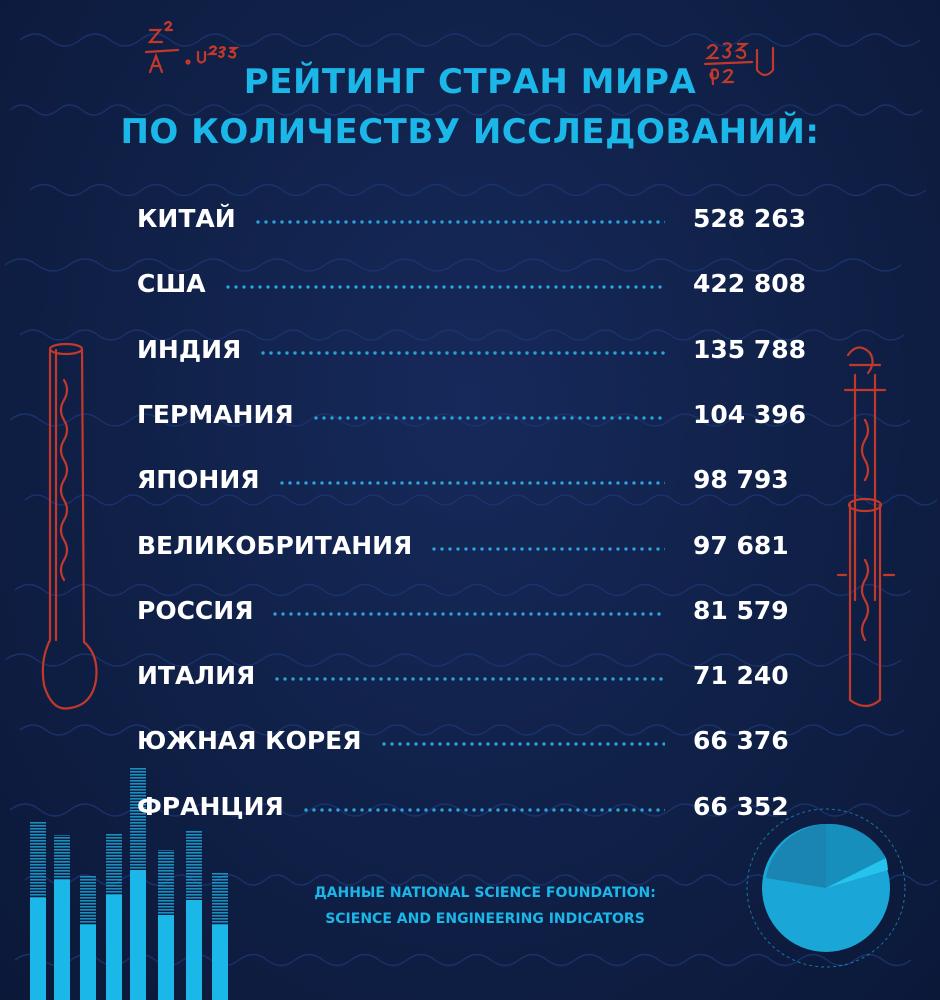 The image size is (940, 1000). Describe the element at coordinates (196, 676) in the screenshot. I see `country-name: ИТАЛИЯ` at that location.